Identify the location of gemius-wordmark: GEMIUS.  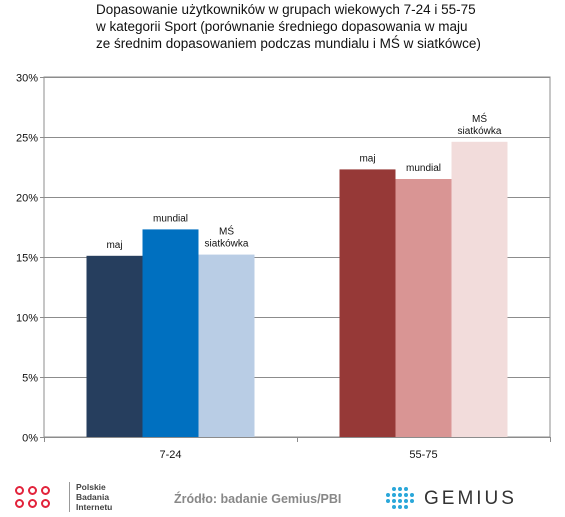
(470, 498).